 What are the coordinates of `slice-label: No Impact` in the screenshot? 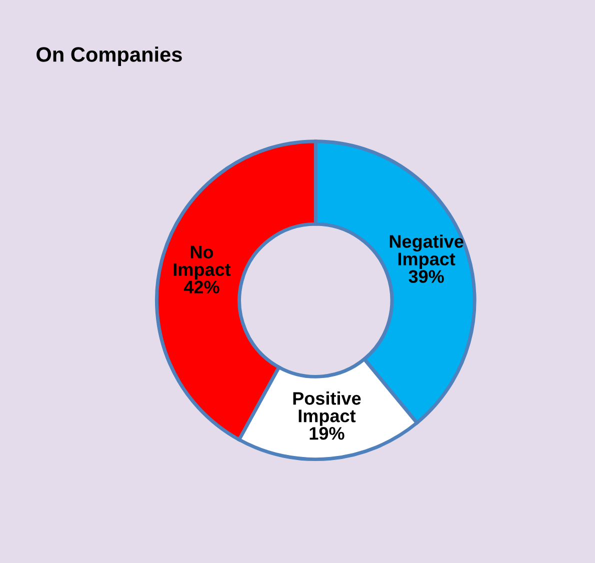 It's located at (202, 263).